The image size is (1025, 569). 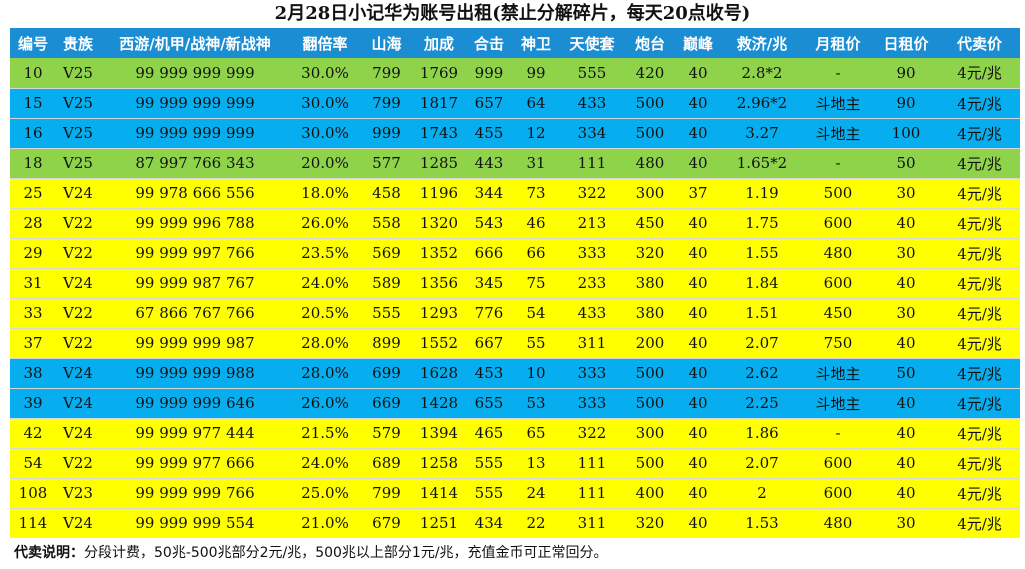 I want to click on table-cell: 99 999 977 666, so click(x=195, y=462).